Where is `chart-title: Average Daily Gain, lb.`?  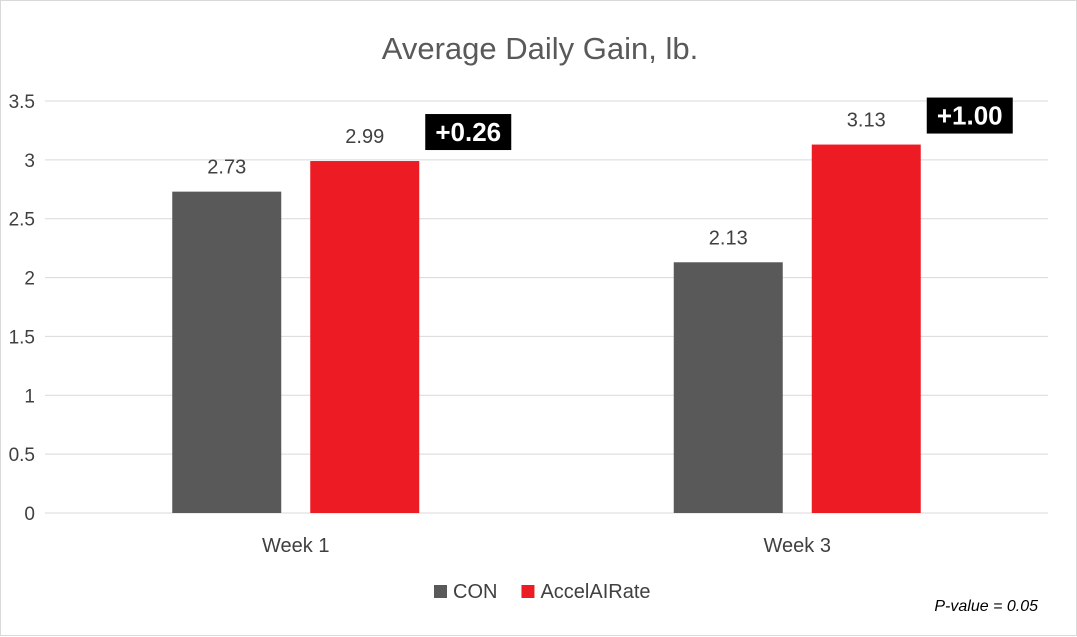
chart-title: Average Daily Gain, lb. is located at coordinates (540, 48).